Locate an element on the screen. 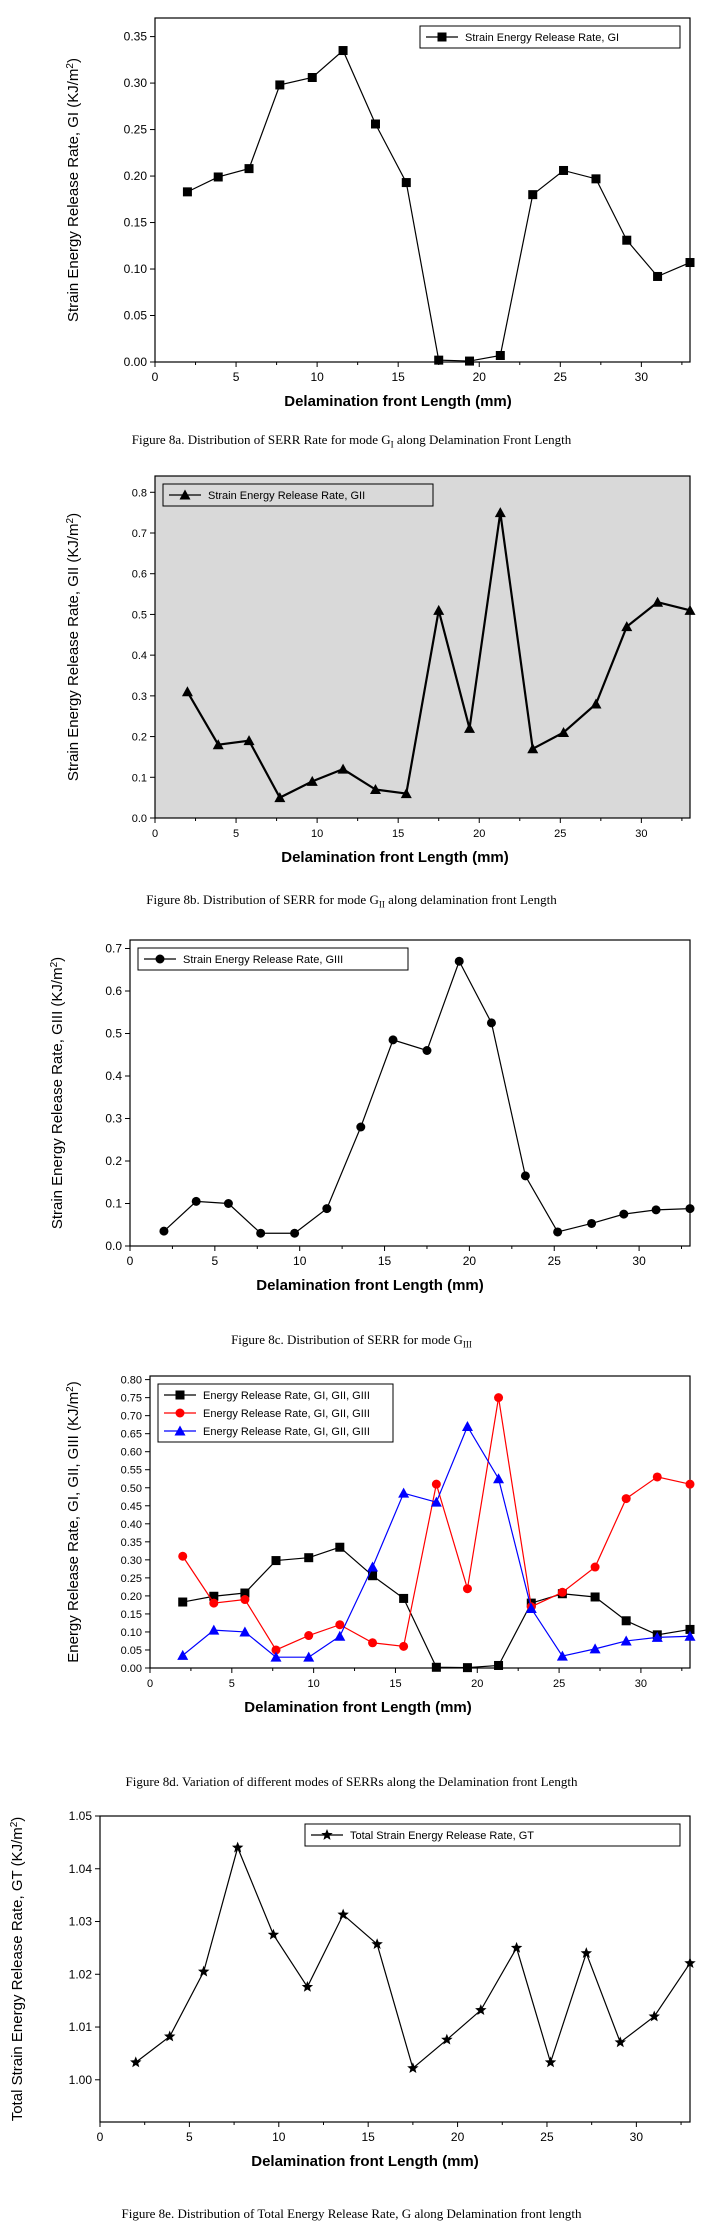  y-tick-label: 1.05 is located at coordinates (81, 1816).